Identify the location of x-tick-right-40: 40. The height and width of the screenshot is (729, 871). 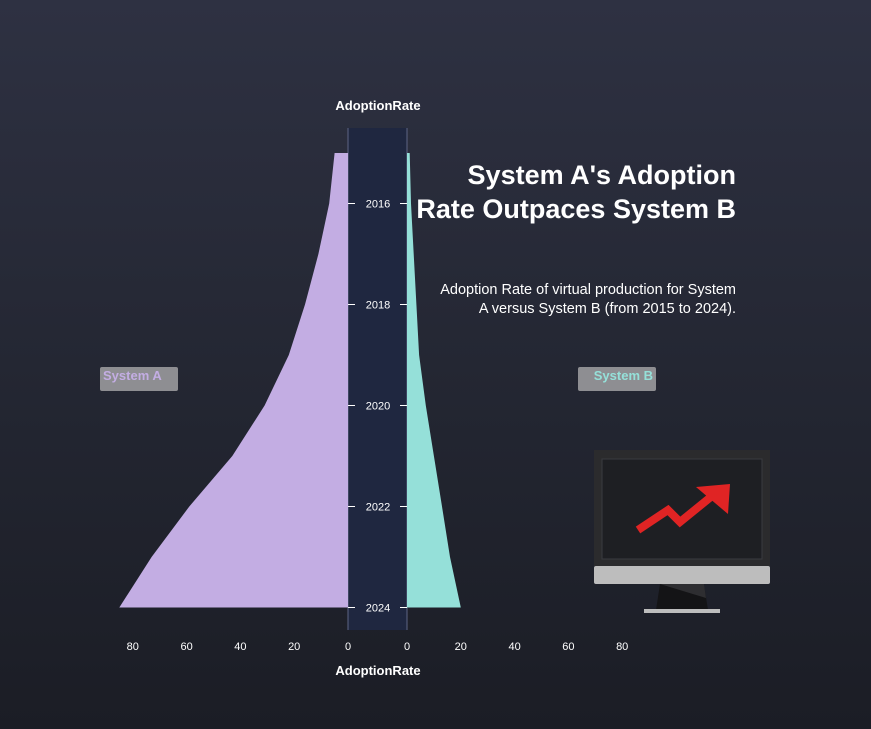
(514, 647).